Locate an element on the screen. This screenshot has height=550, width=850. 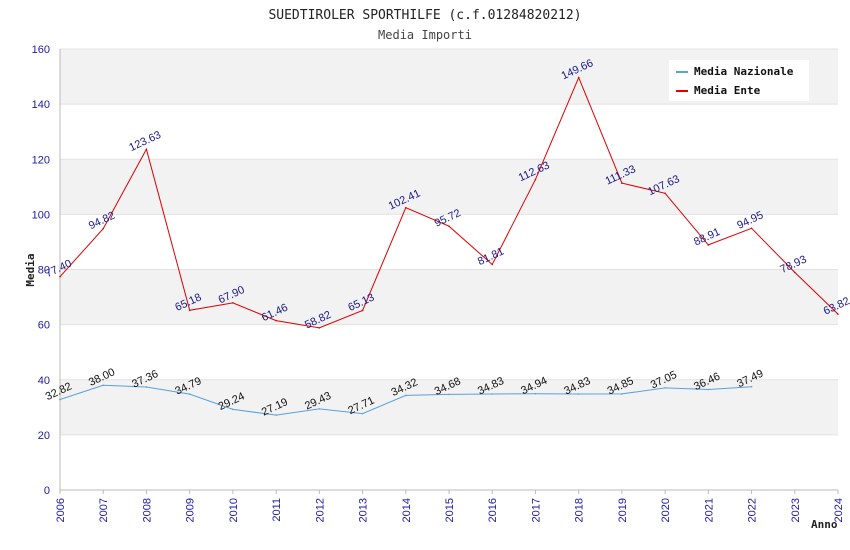
y-tick-labels: 0 20 40 60 80 100 120 140 160 is located at coordinates (41, 270).